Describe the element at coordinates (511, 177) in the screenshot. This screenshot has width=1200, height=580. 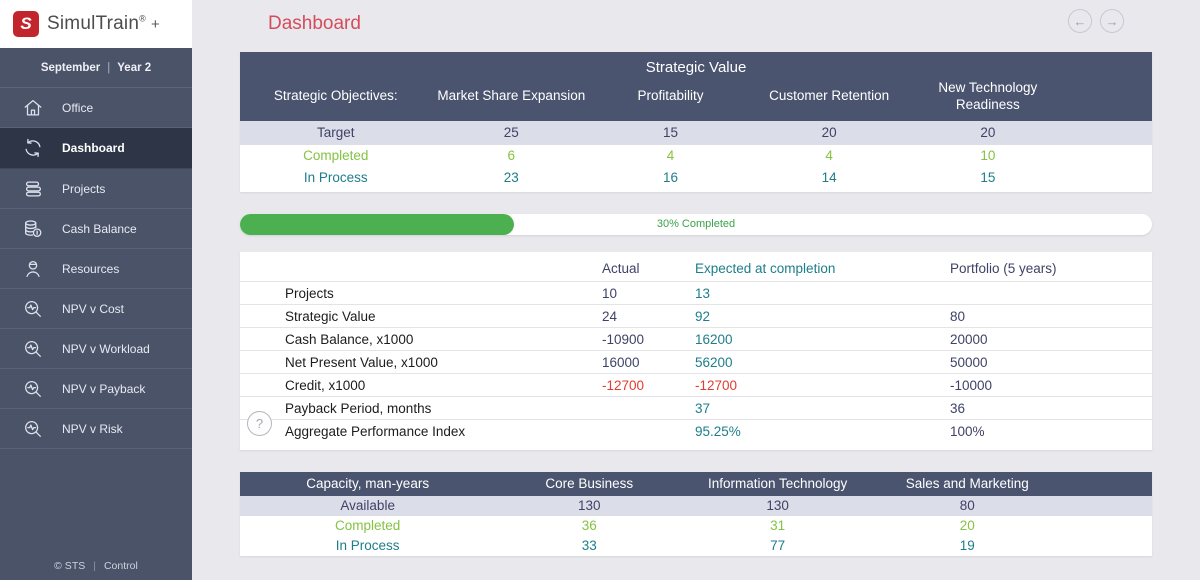
I see `cell-value: 23` at that location.